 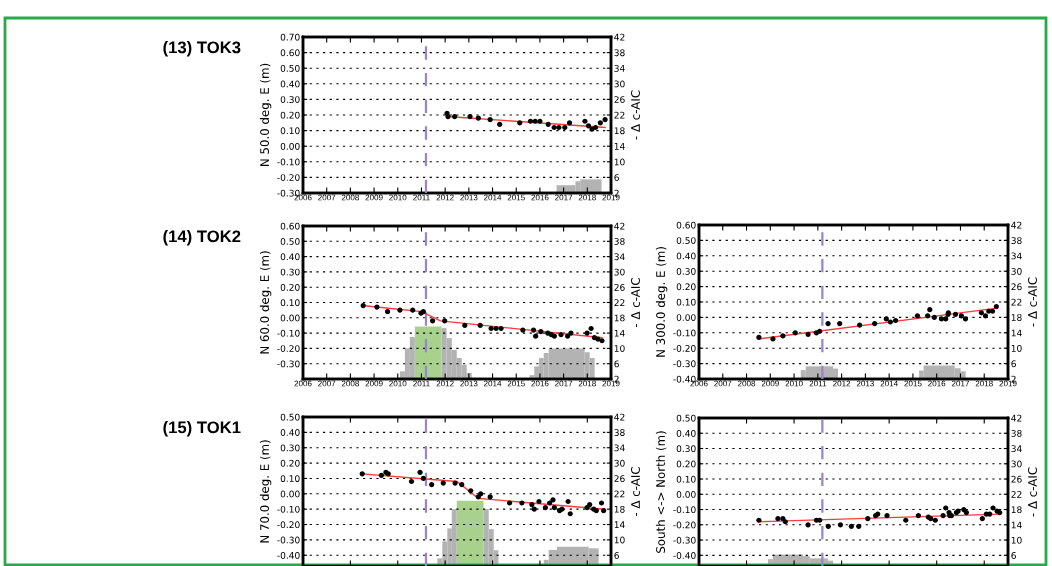 I want to click on x-tick-label: 2006, so click(x=303, y=383).